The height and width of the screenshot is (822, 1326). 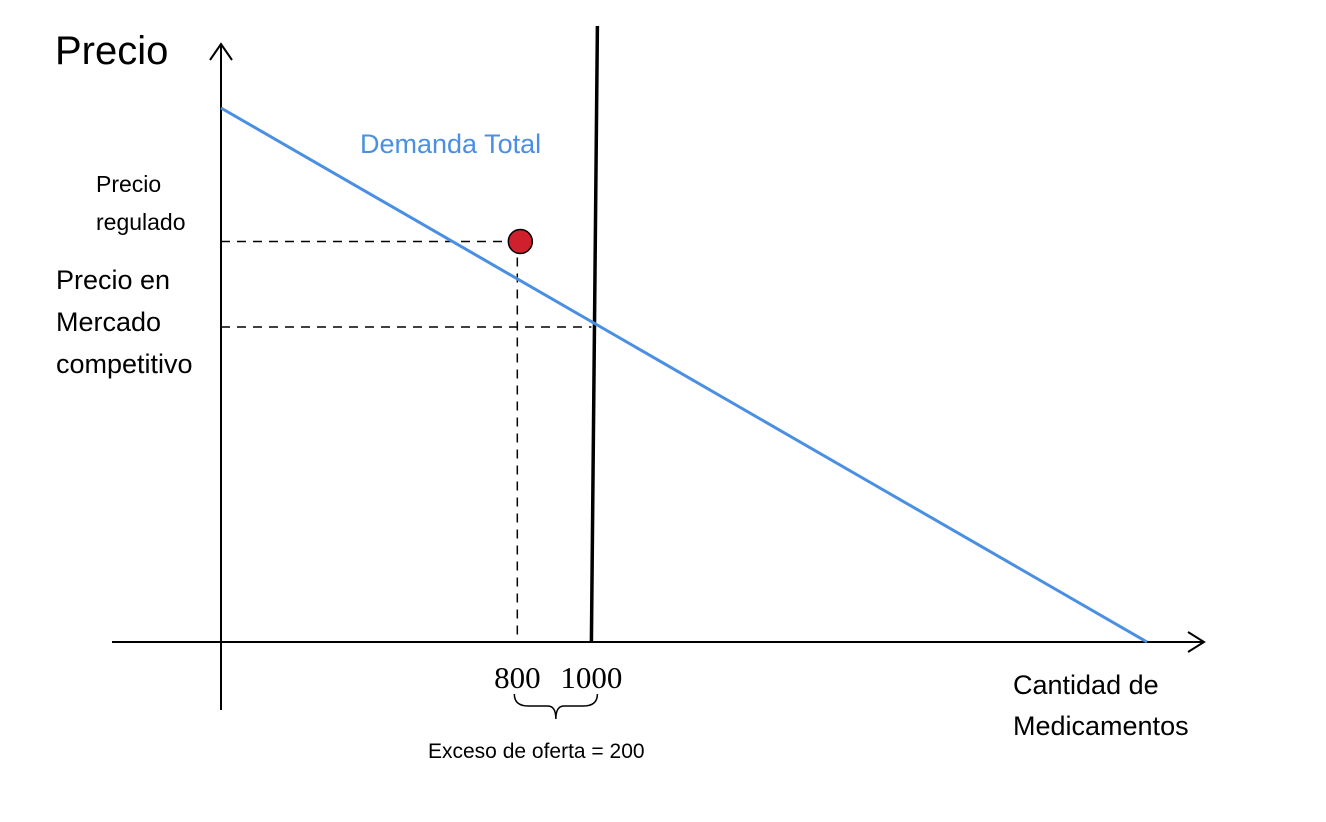 What do you see at coordinates (1101, 726) in the screenshot?
I see `x-axis-title-line-2: Medicamentos` at bounding box center [1101, 726].